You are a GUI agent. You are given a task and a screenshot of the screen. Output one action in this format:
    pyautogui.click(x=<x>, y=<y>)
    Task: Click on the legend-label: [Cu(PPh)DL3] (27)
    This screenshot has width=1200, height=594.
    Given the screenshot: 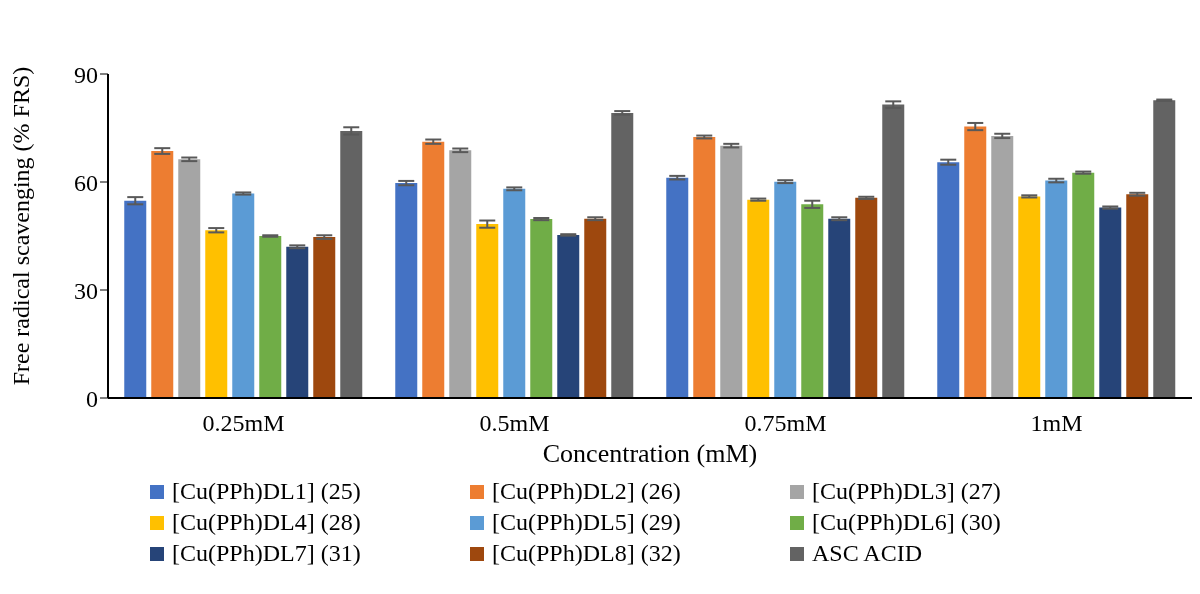 What is the action you would take?
    pyautogui.click(x=906, y=491)
    